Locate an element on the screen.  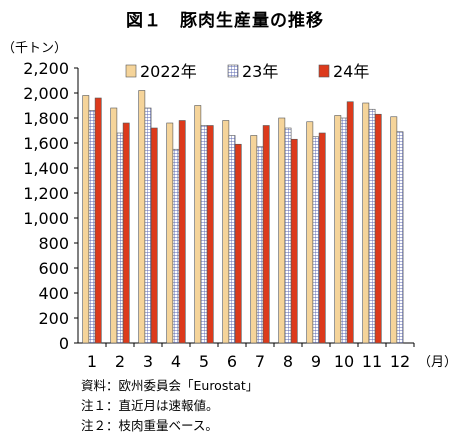
bar-23年-5 is located at coordinates (204, 234).